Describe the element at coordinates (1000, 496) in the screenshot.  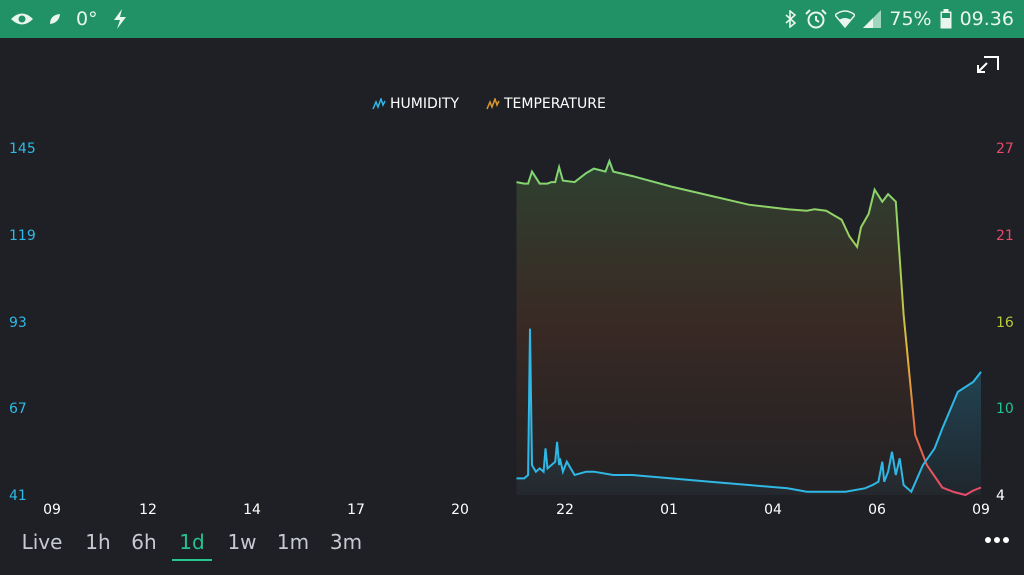
I see `y-right-tick: 4` at that location.